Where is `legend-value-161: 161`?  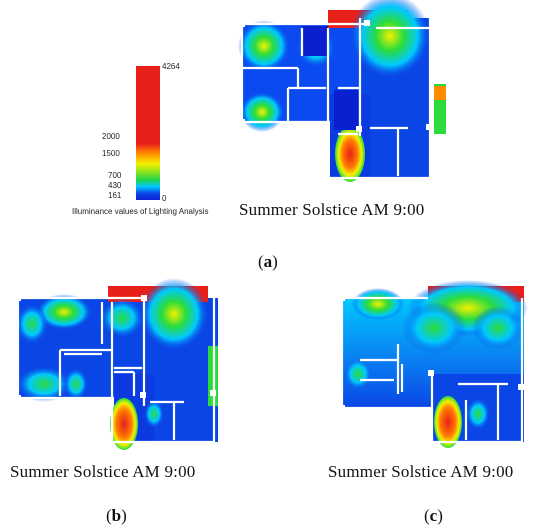
legend-value-161: 161 is located at coordinates (115, 195).